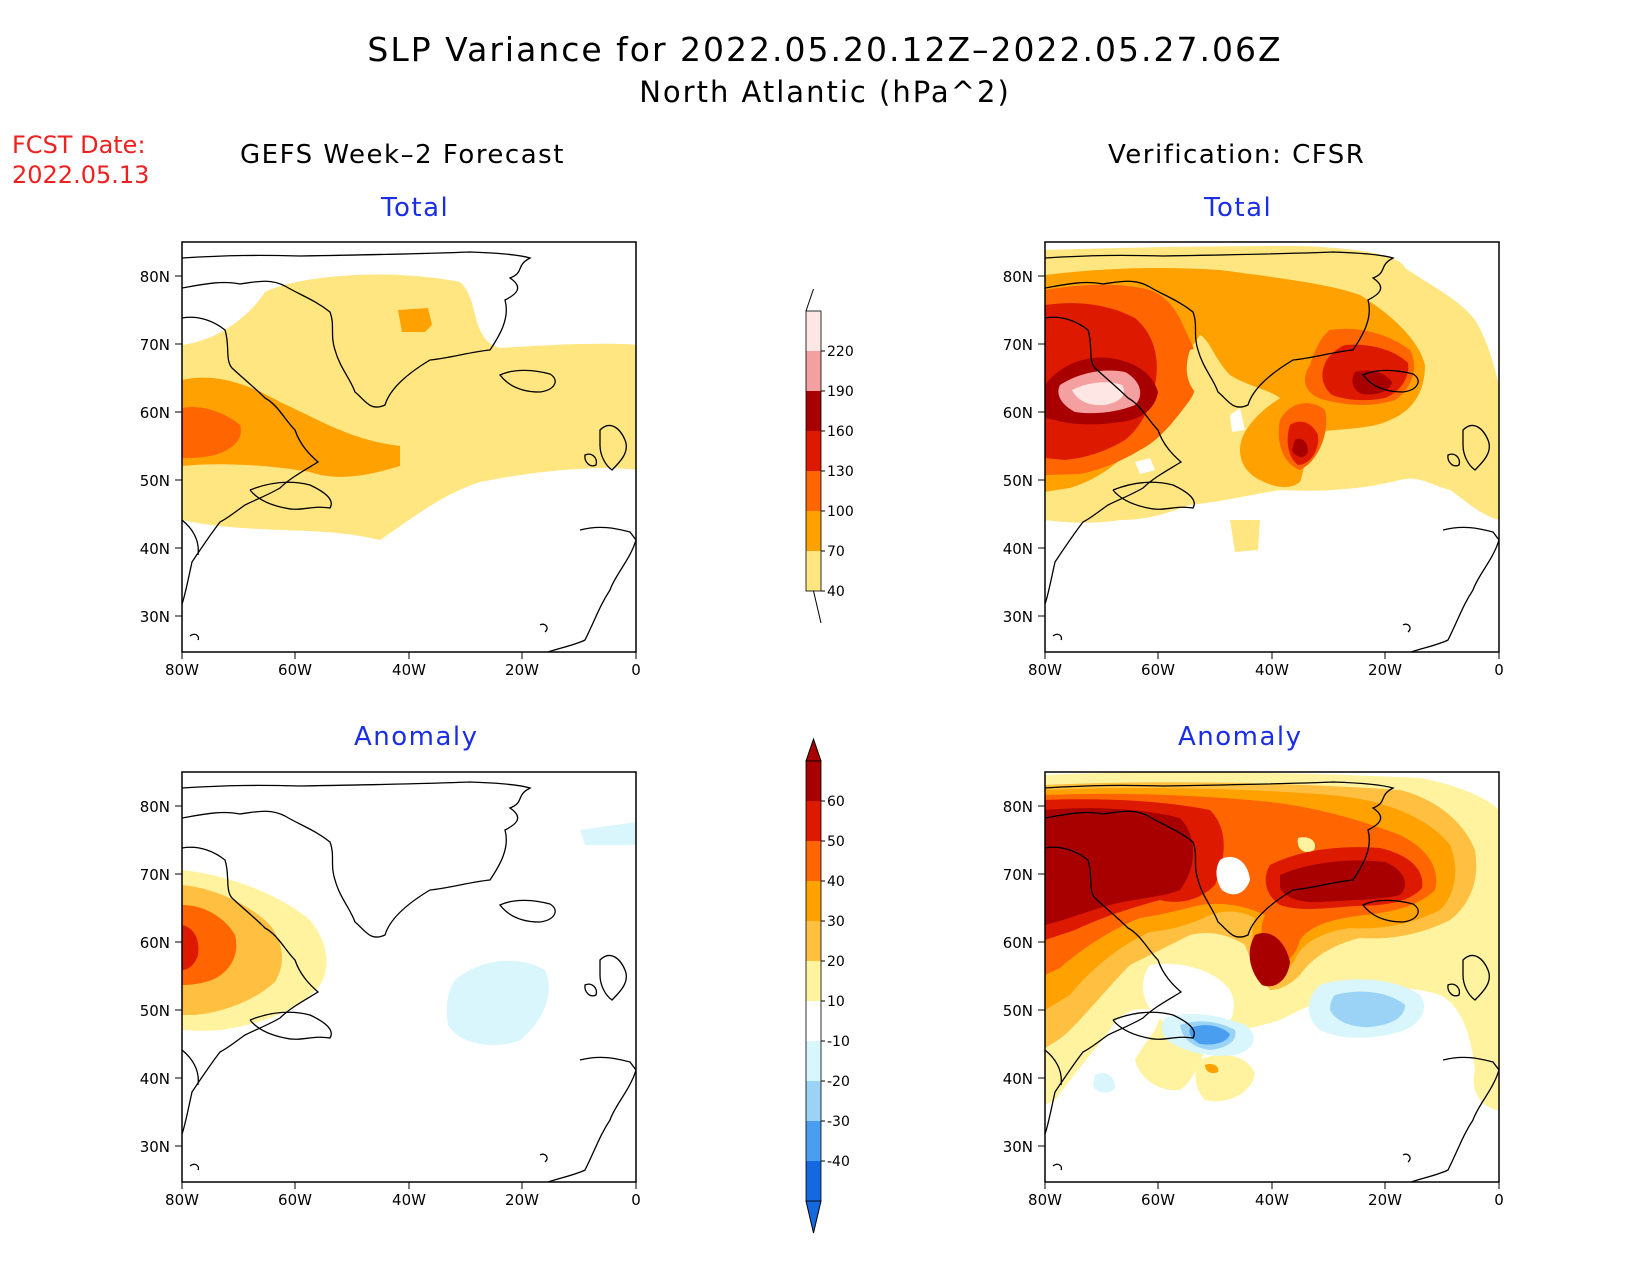 The height and width of the screenshot is (1275, 1650). What do you see at coordinates (1269, 467) in the screenshot?
I see `axis-ticks-cfsr-total` at bounding box center [1269, 467].